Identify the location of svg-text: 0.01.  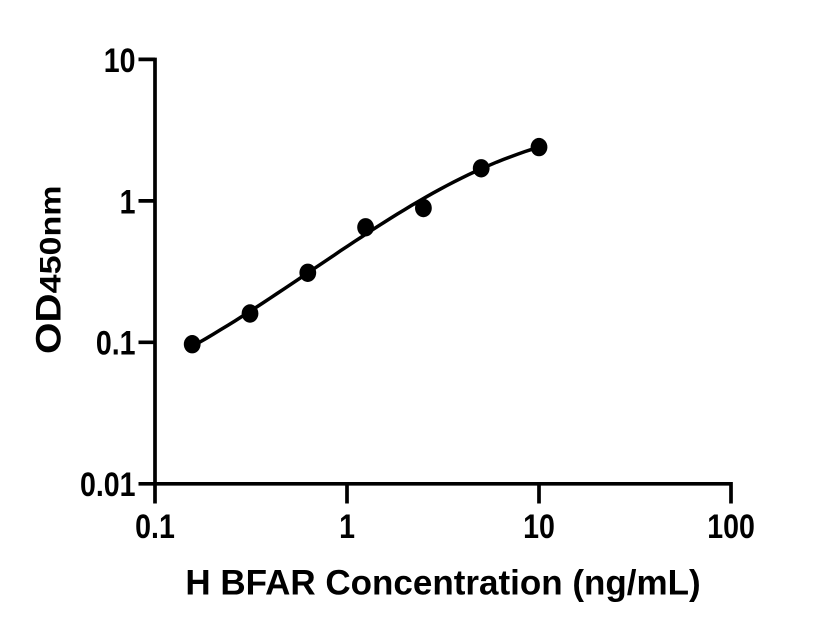
(108, 485).